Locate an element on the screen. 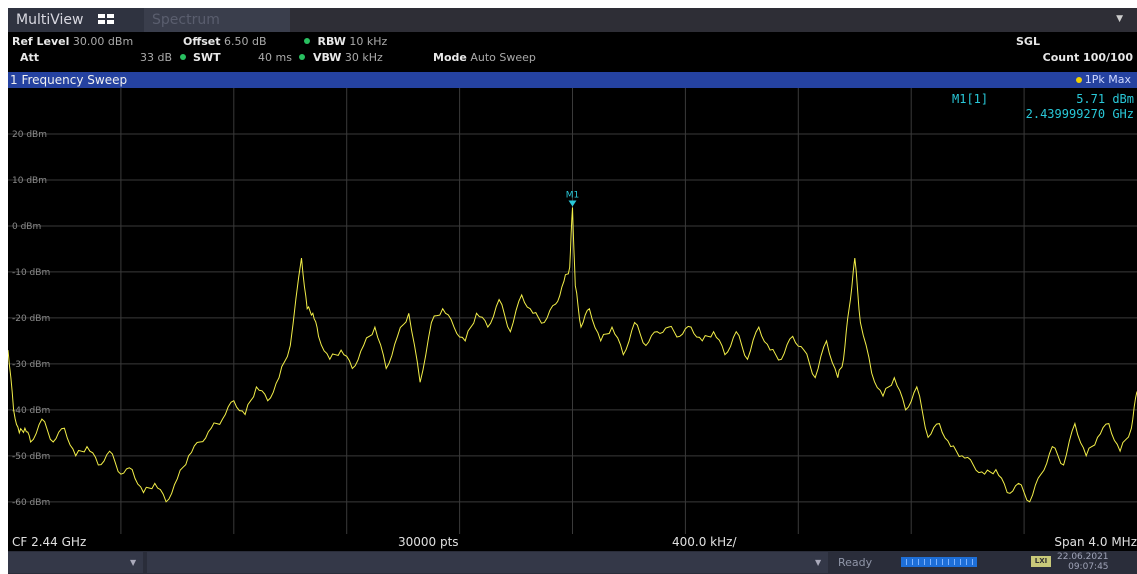 Image resolution: width=1137 pixels, height=574 pixels. vbw-value: 30 kHz is located at coordinates (363, 57).